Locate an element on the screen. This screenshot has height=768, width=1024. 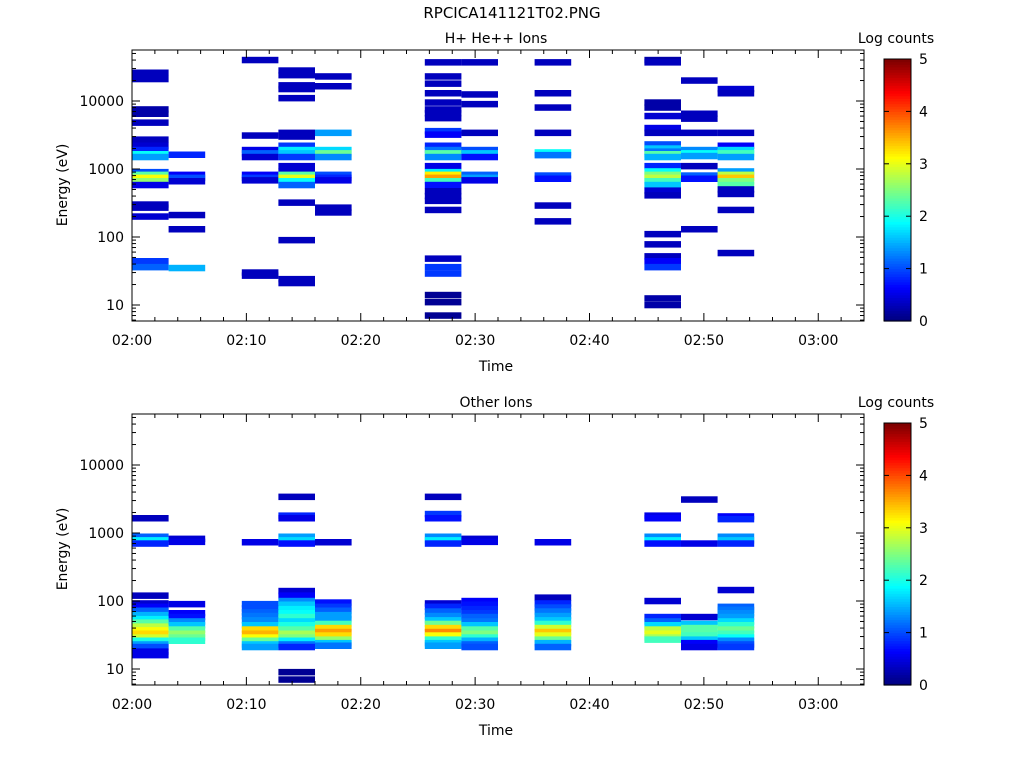
colorbar-tick-label: 4 is located at coordinates (923, 476).